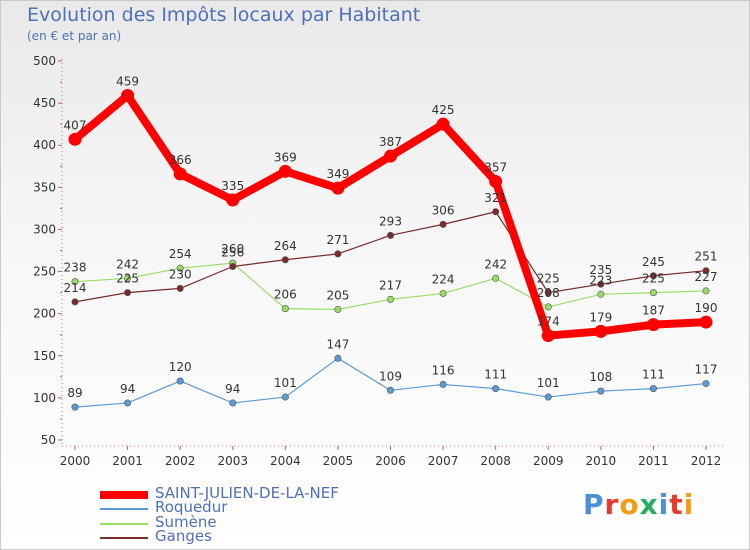 Image resolution: width=750 pixels, height=550 pixels. What do you see at coordinates (44, 187) in the screenshot?
I see `y-tick-label: 350` at bounding box center [44, 187].